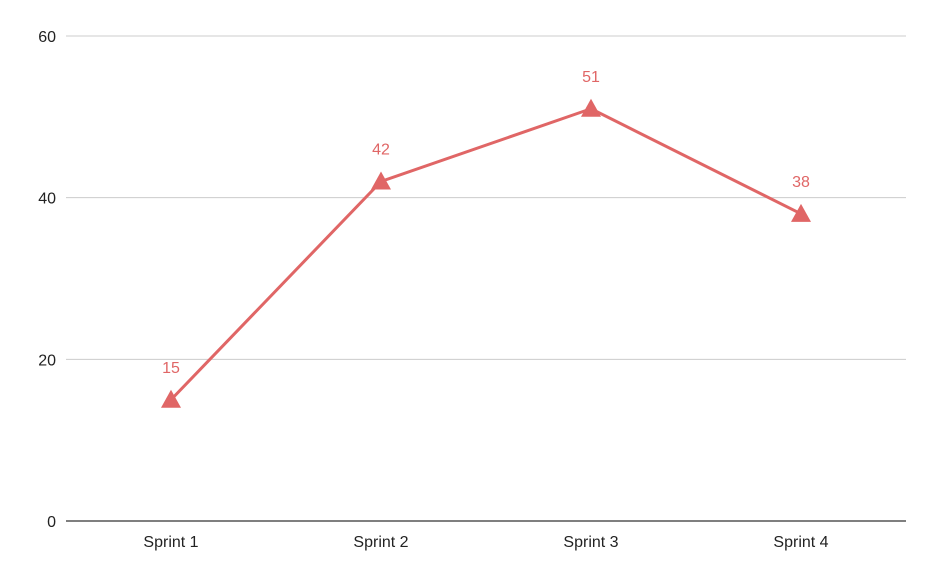  I want to click on y-tick-label: 60, so click(47, 37).